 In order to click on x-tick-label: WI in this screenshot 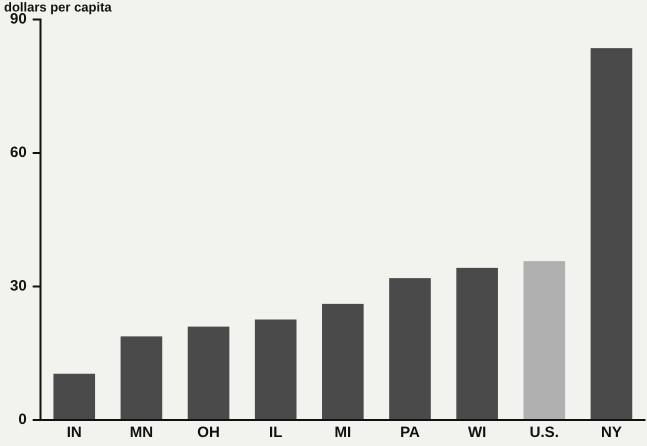, I will do `click(477, 433)`.